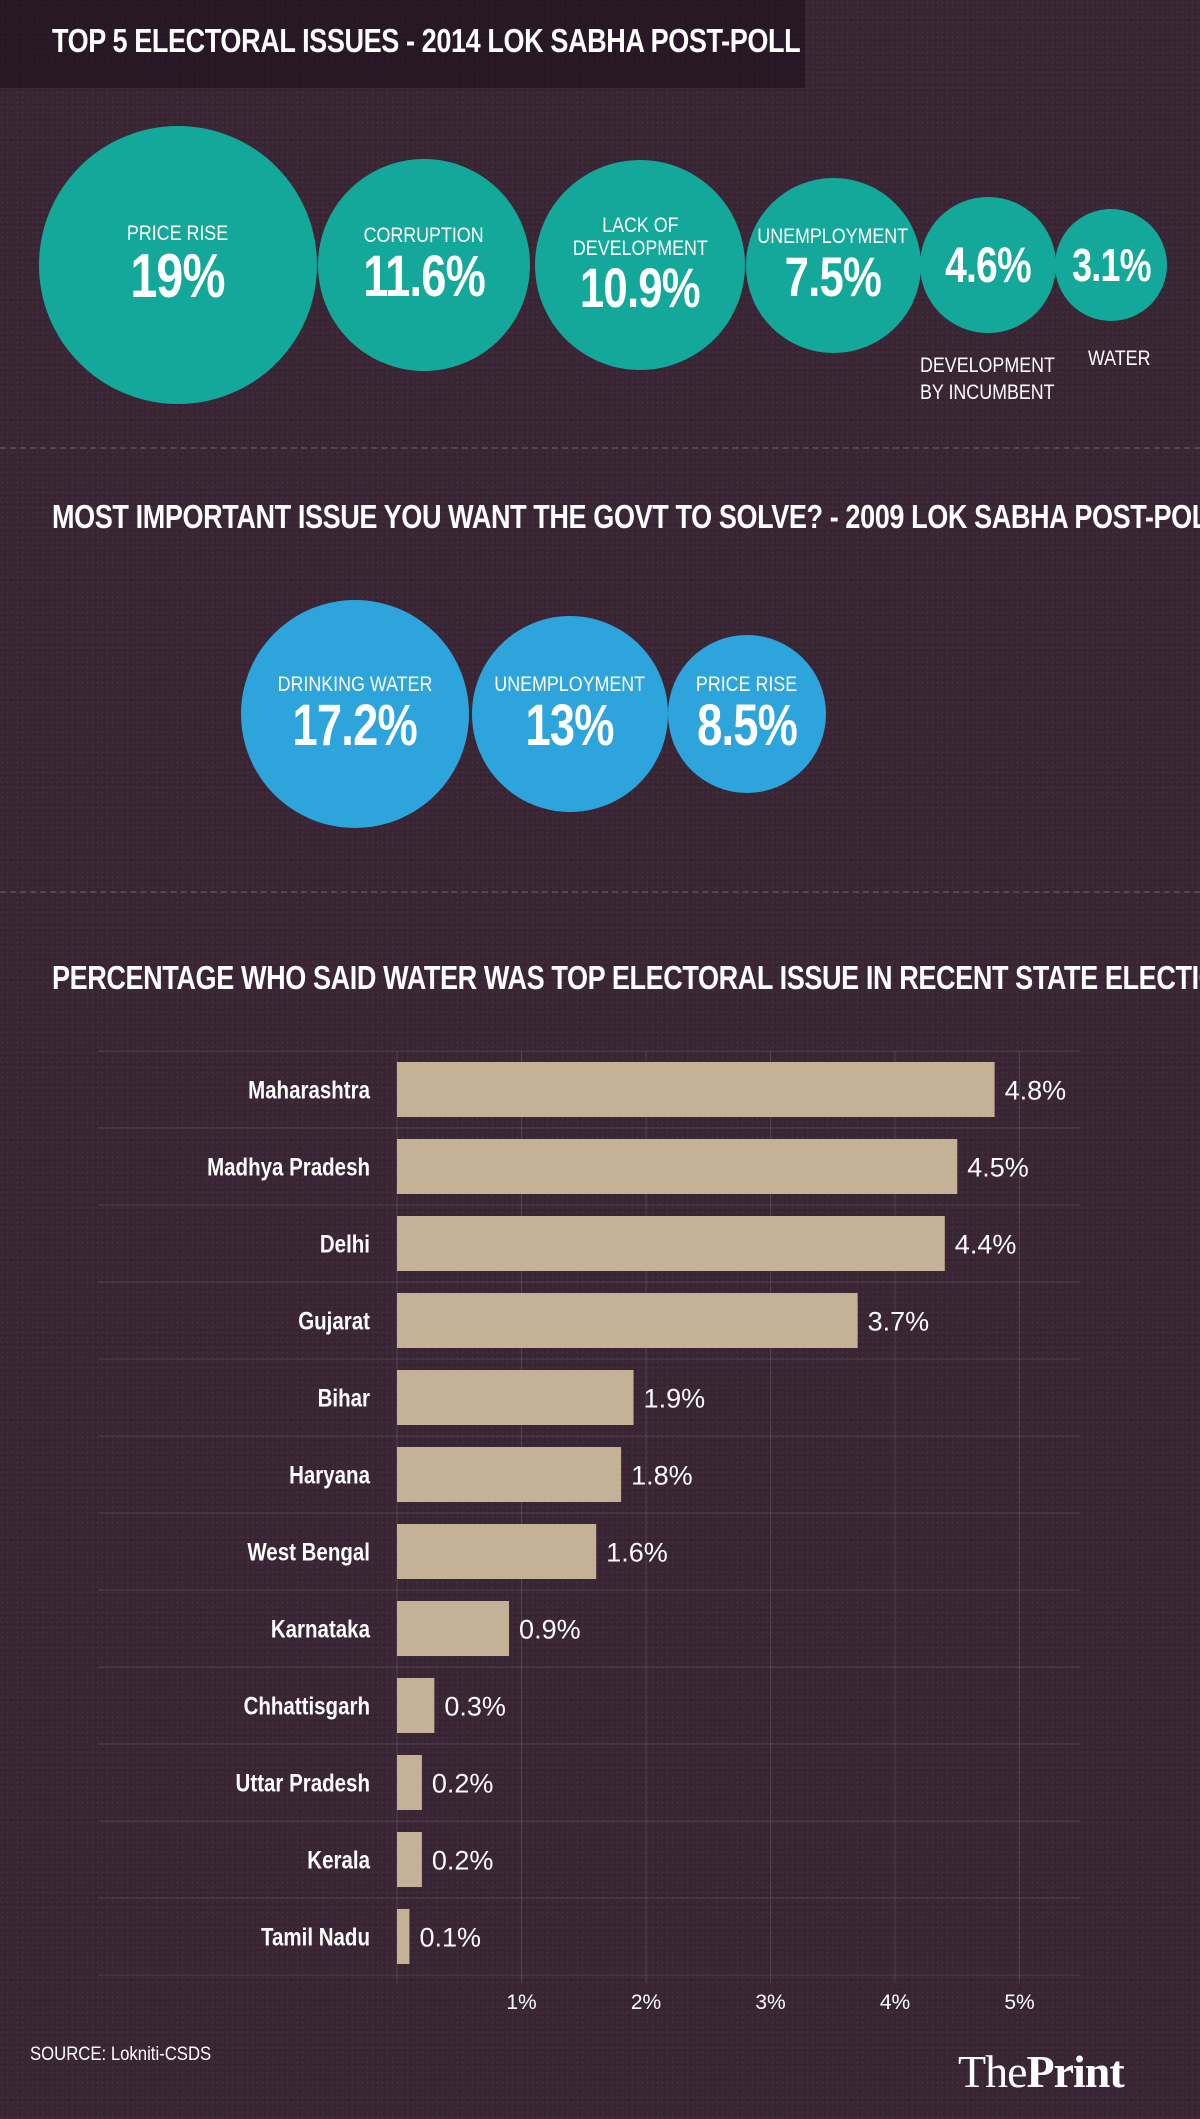  I want to click on bubble-value: 19%, so click(178, 276).